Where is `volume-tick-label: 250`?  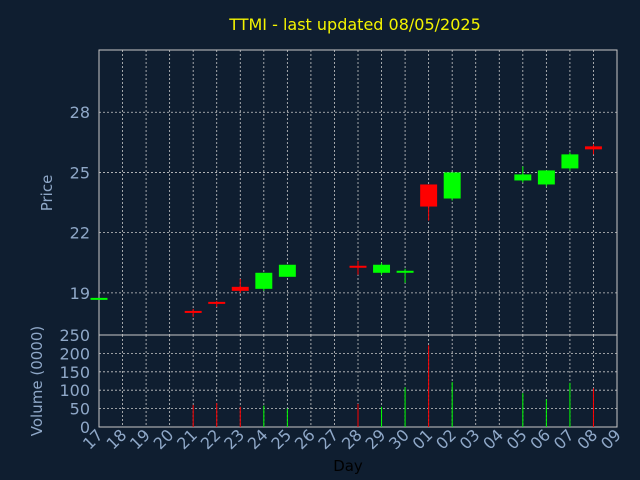
volume-tick-label: 250 is located at coordinates (74, 335).